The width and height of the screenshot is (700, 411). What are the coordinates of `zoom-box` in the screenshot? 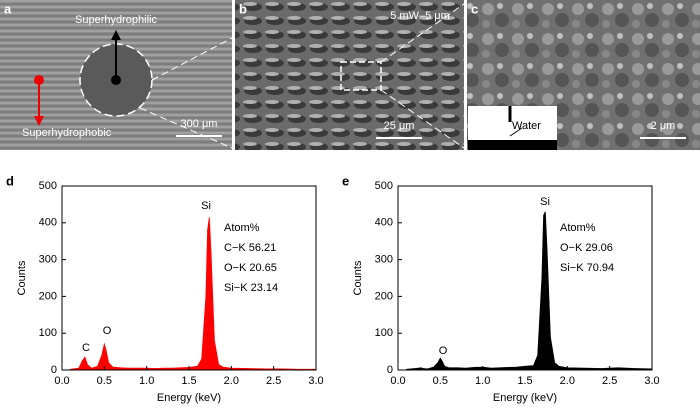 It's located at (361, 76).